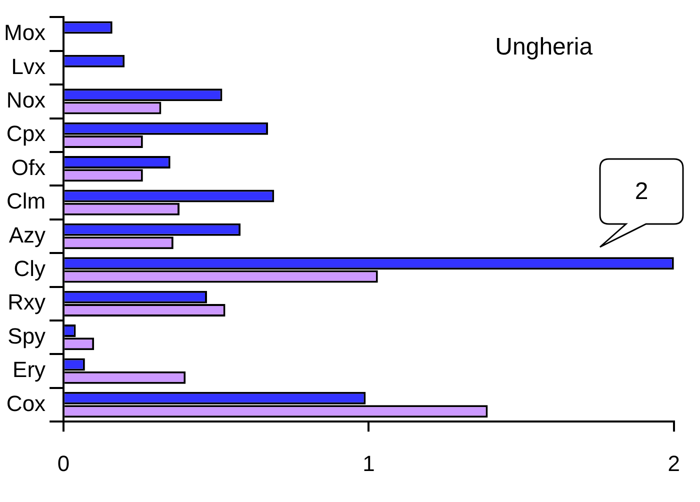  Describe the element at coordinates (29, 369) in the screenshot. I see `y-tick-label: Ery` at that location.